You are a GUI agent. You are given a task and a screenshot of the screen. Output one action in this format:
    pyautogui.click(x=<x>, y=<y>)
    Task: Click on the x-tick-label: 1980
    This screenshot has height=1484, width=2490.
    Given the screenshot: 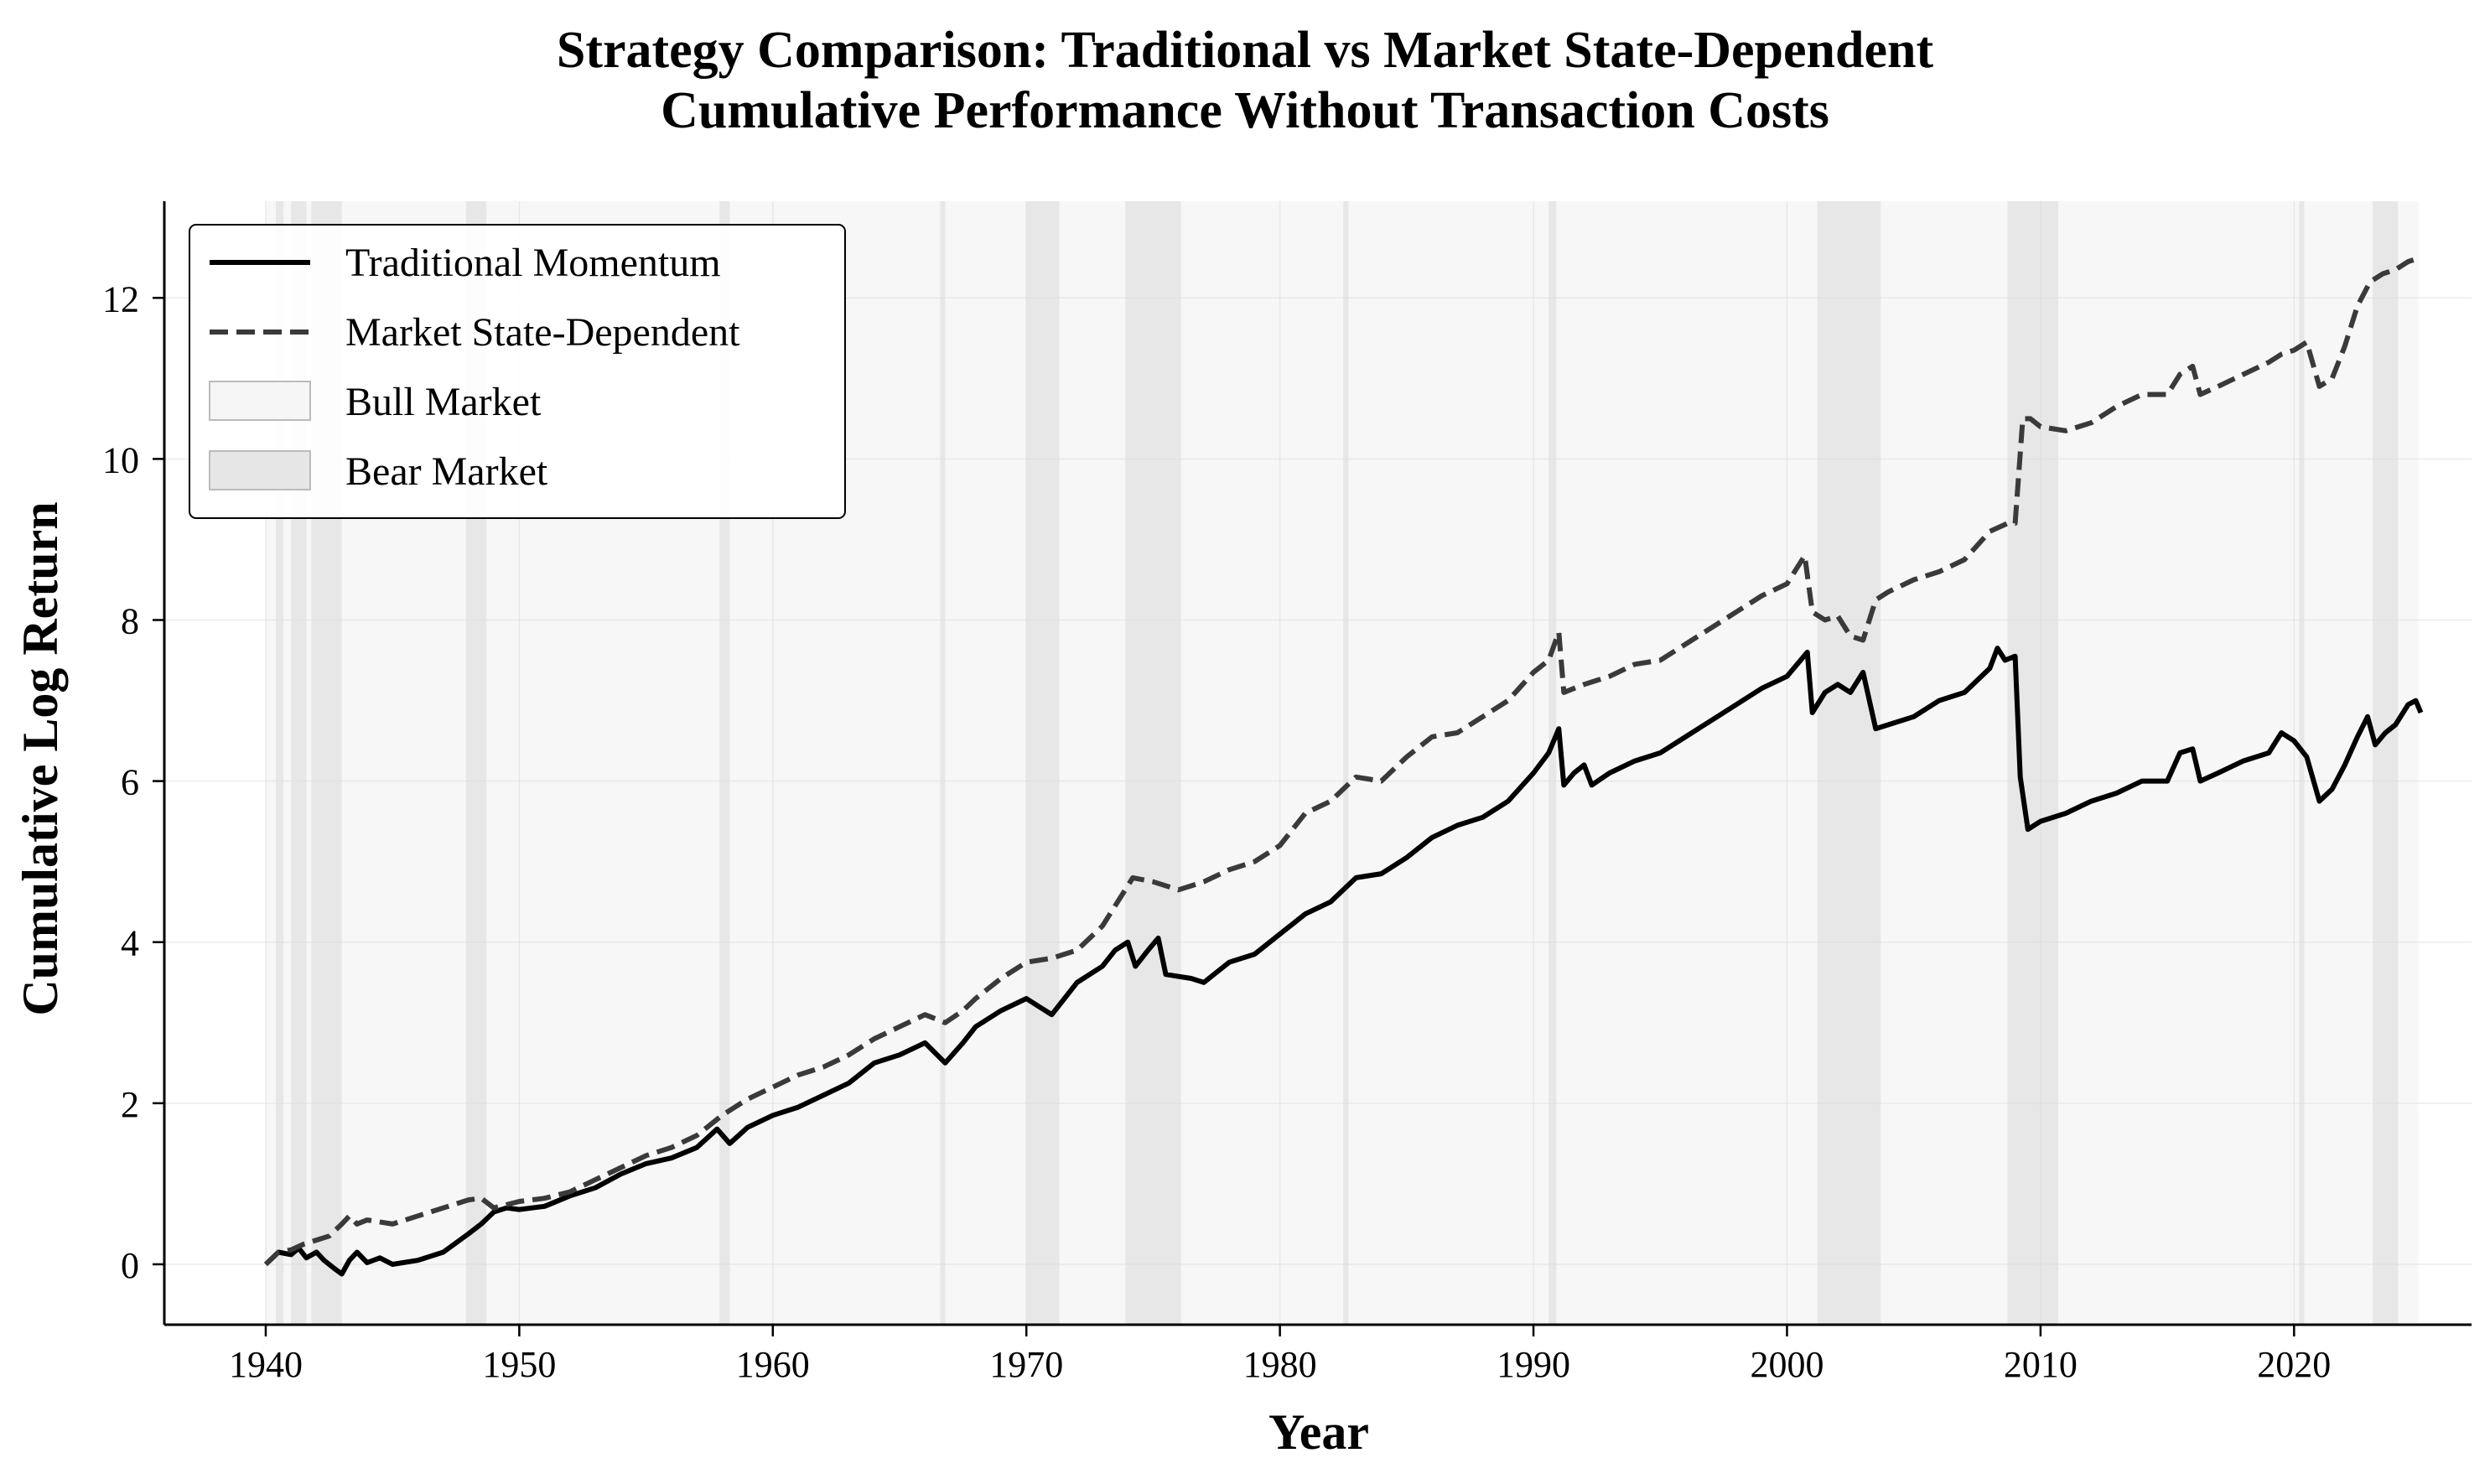 What is the action you would take?
    pyautogui.click(x=1280, y=1364)
    